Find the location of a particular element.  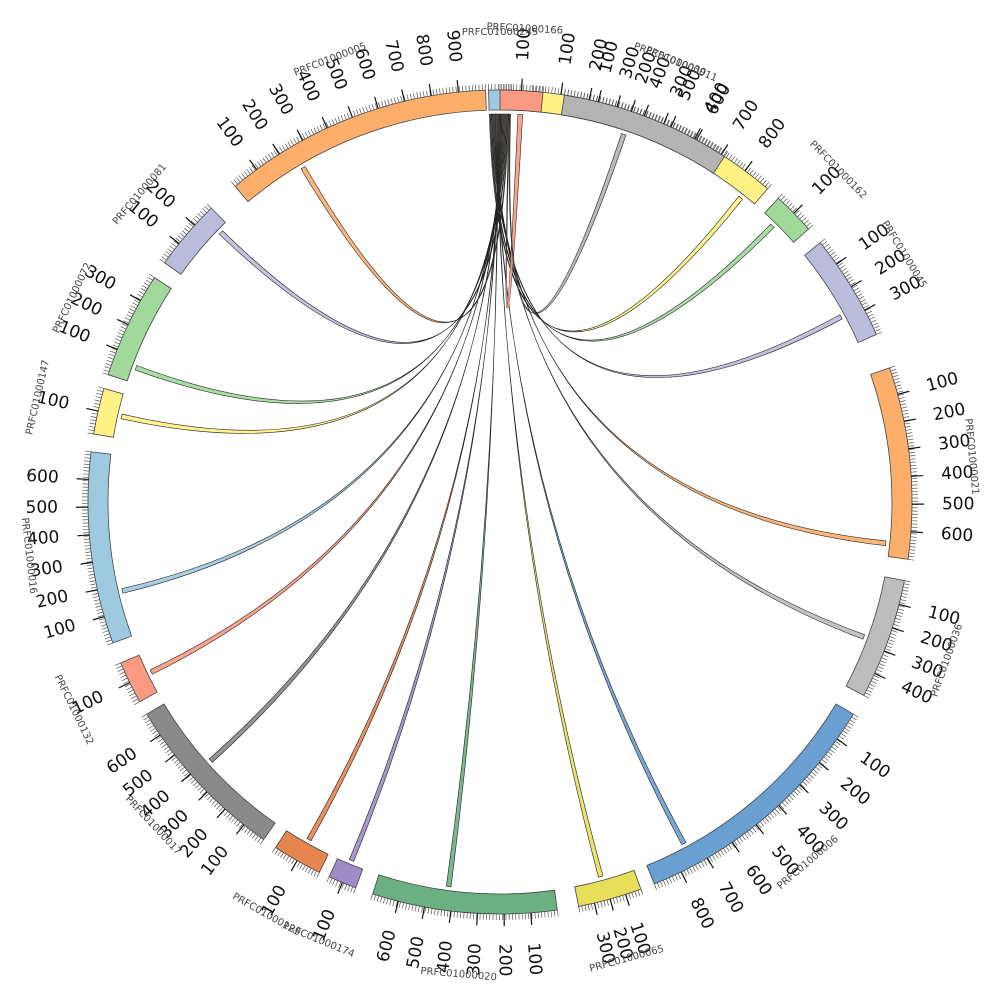

segment-label-prfc01000166: PRFC01000166 is located at coordinates (524, 29).